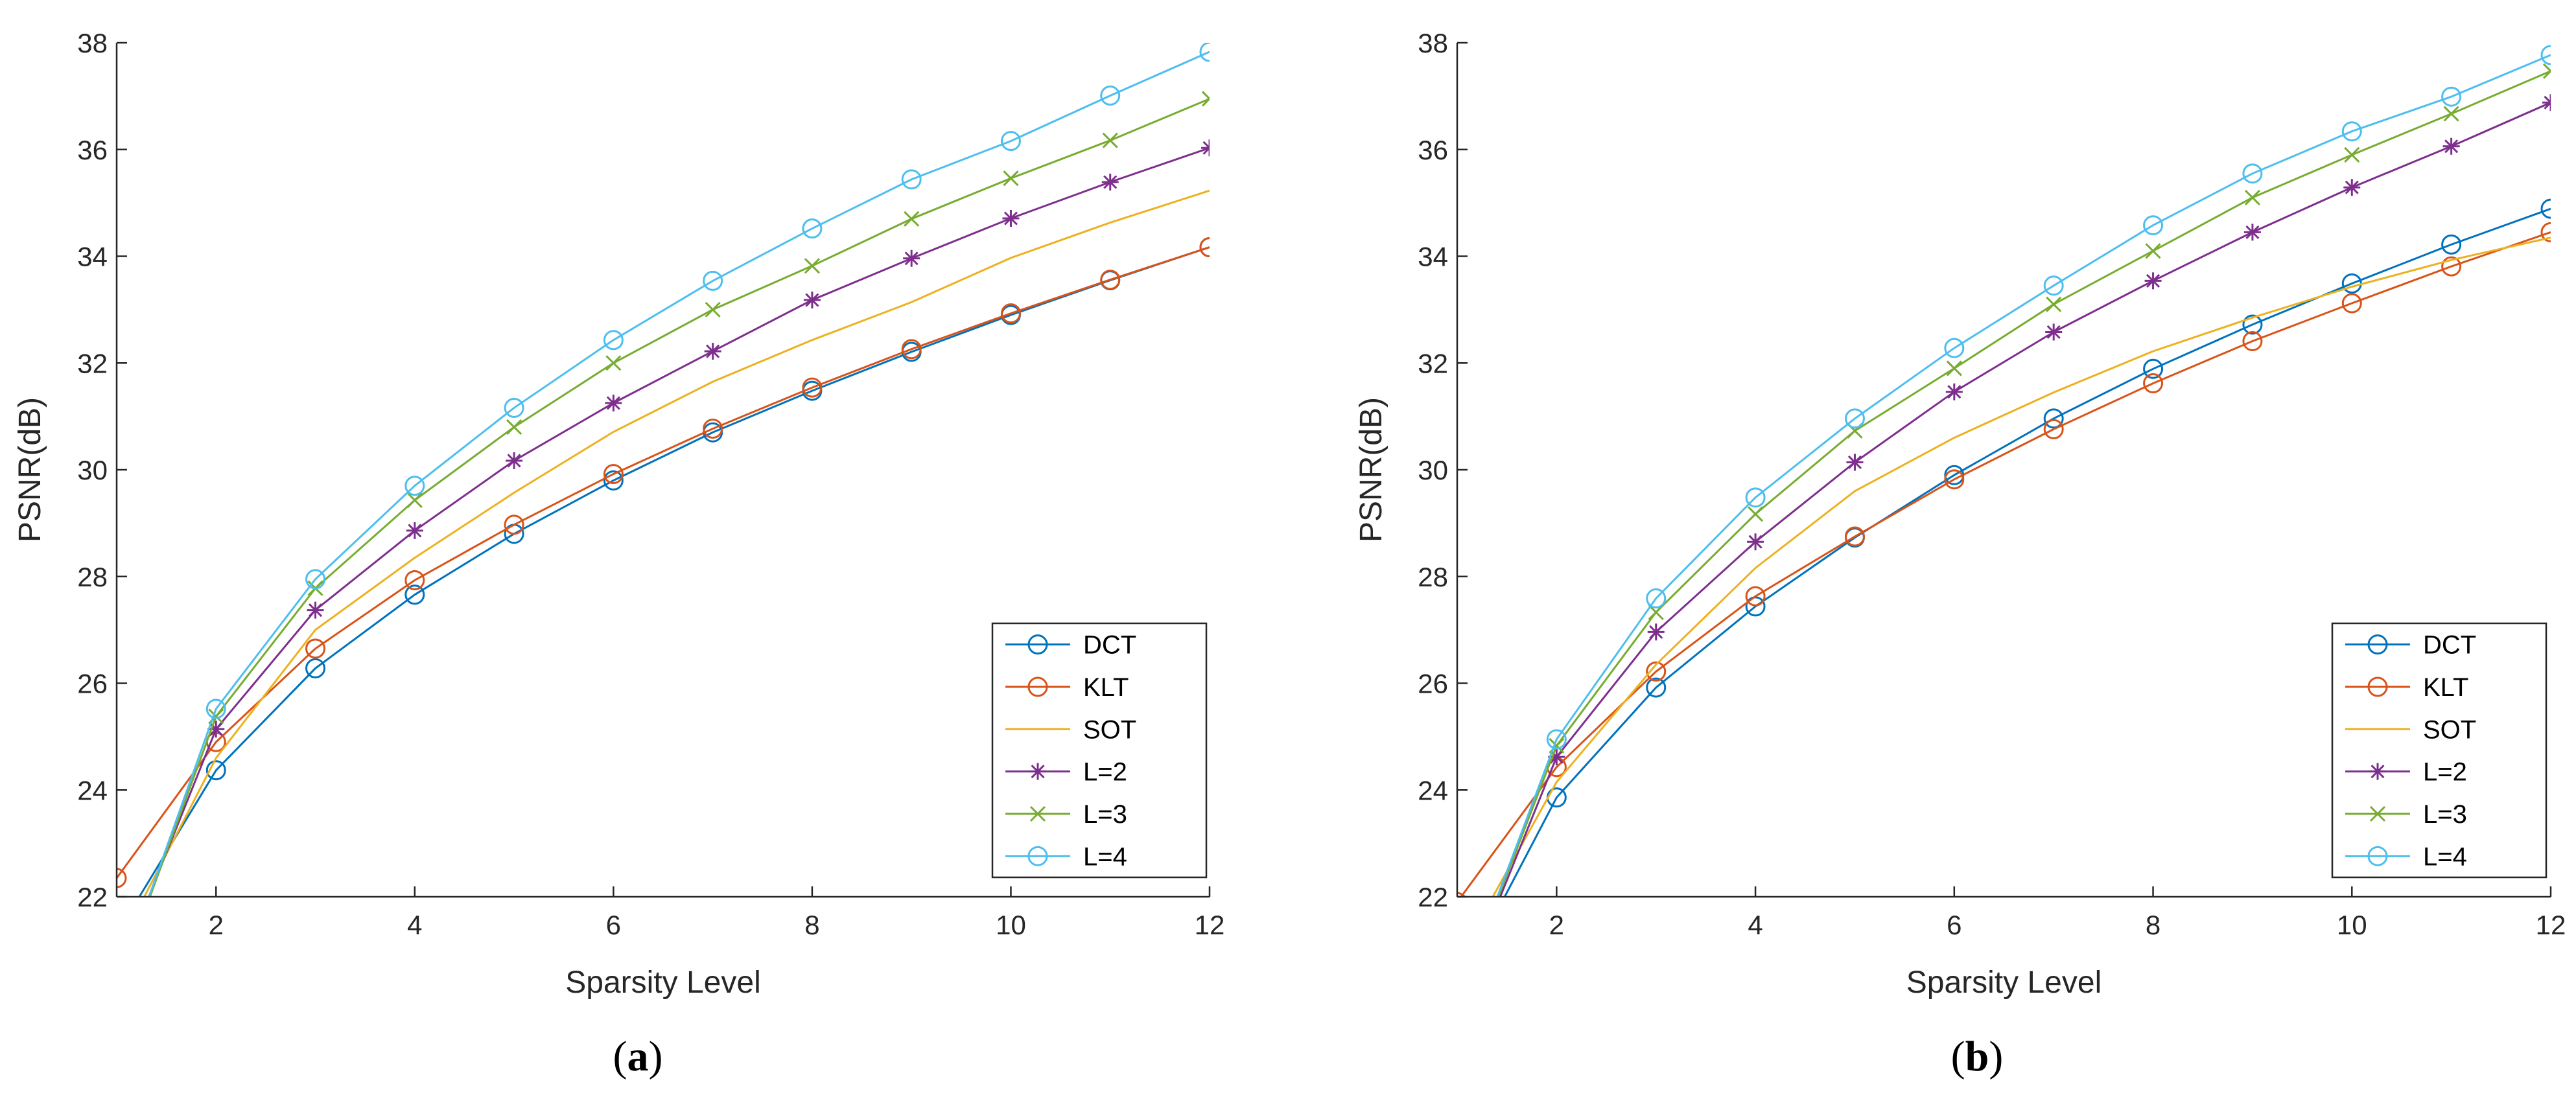  Describe the element at coordinates (1105, 773) in the screenshot. I see `legend-label: L=2` at that location.